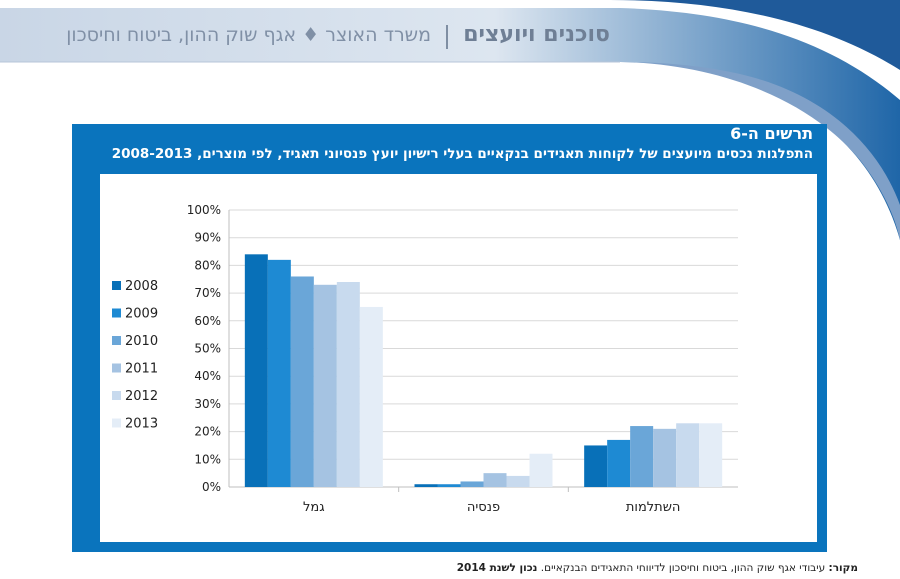 Image resolution: width=900 pixels, height=579 pixels. Describe the element at coordinates (249, 35) in the screenshot. I see `ministry-title: משרד האוצר ♦ אגף שוק ההון, ביטוח וחיסכון` at that location.